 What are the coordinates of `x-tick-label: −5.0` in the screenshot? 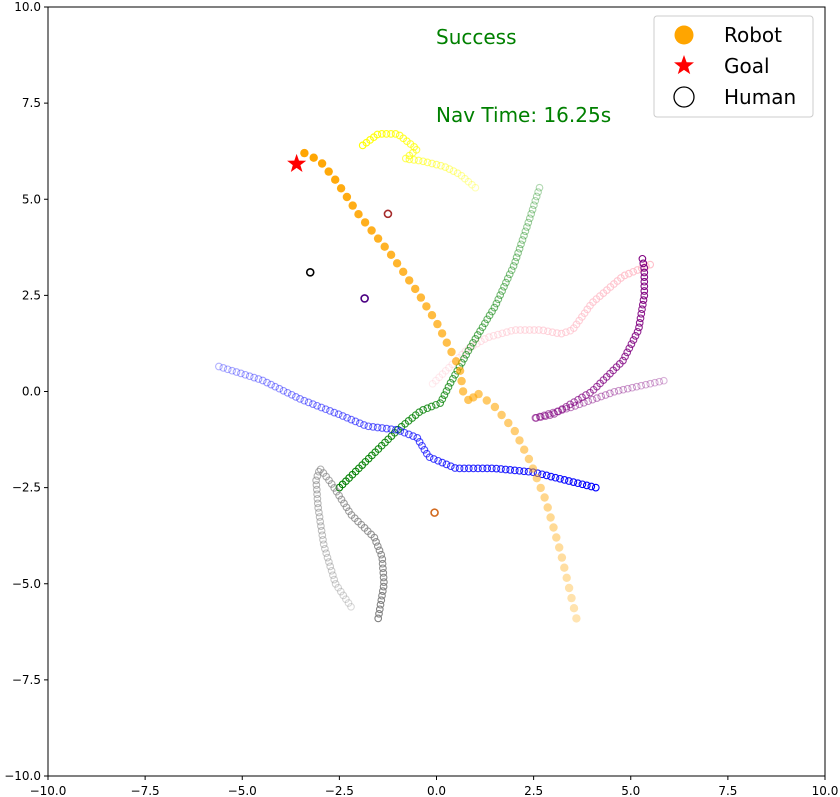 It's located at (242, 790).